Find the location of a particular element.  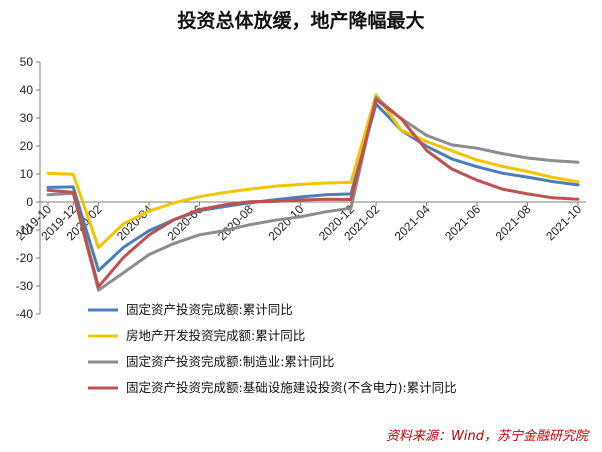

y-tick-label: 30 is located at coordinates (27, 118).